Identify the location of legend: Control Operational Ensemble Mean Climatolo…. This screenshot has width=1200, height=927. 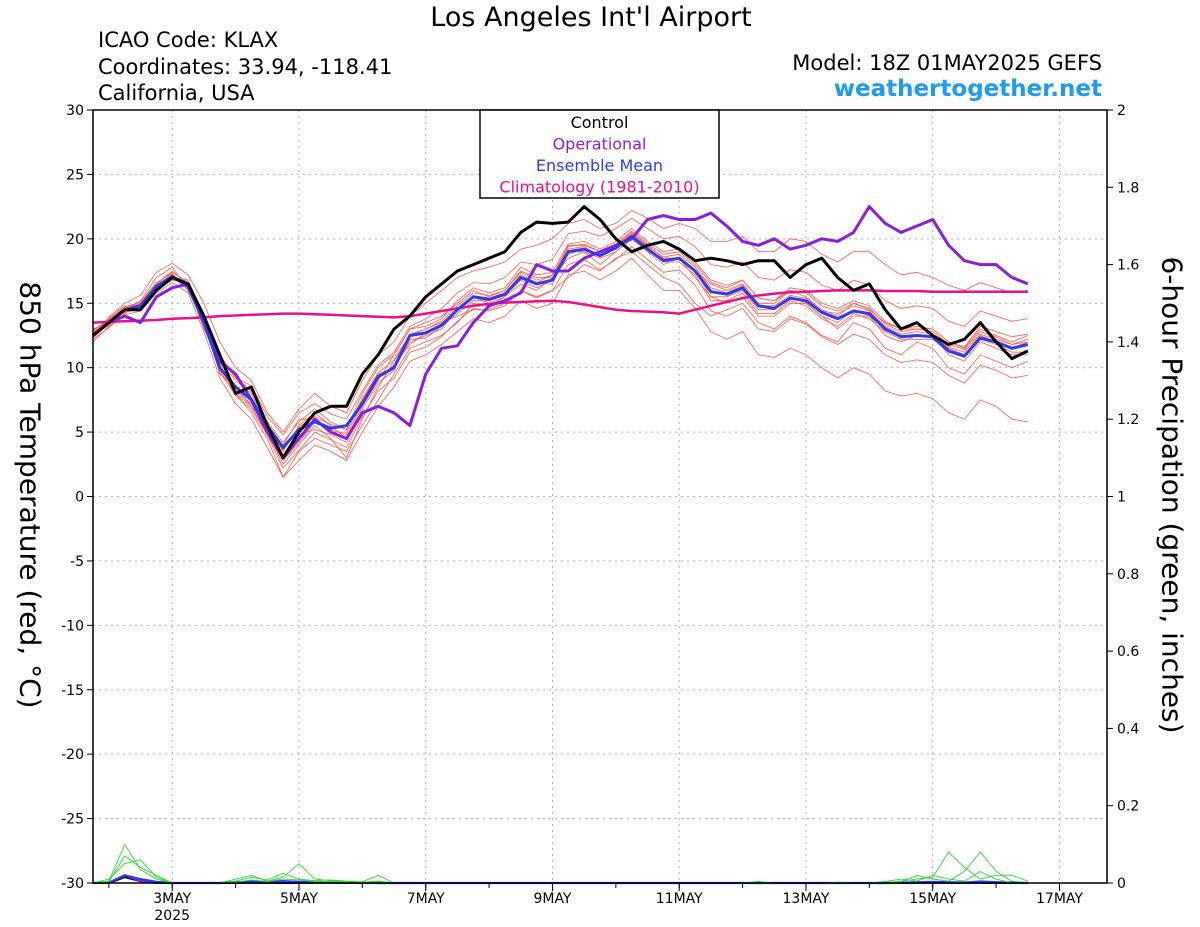
(599, 154).